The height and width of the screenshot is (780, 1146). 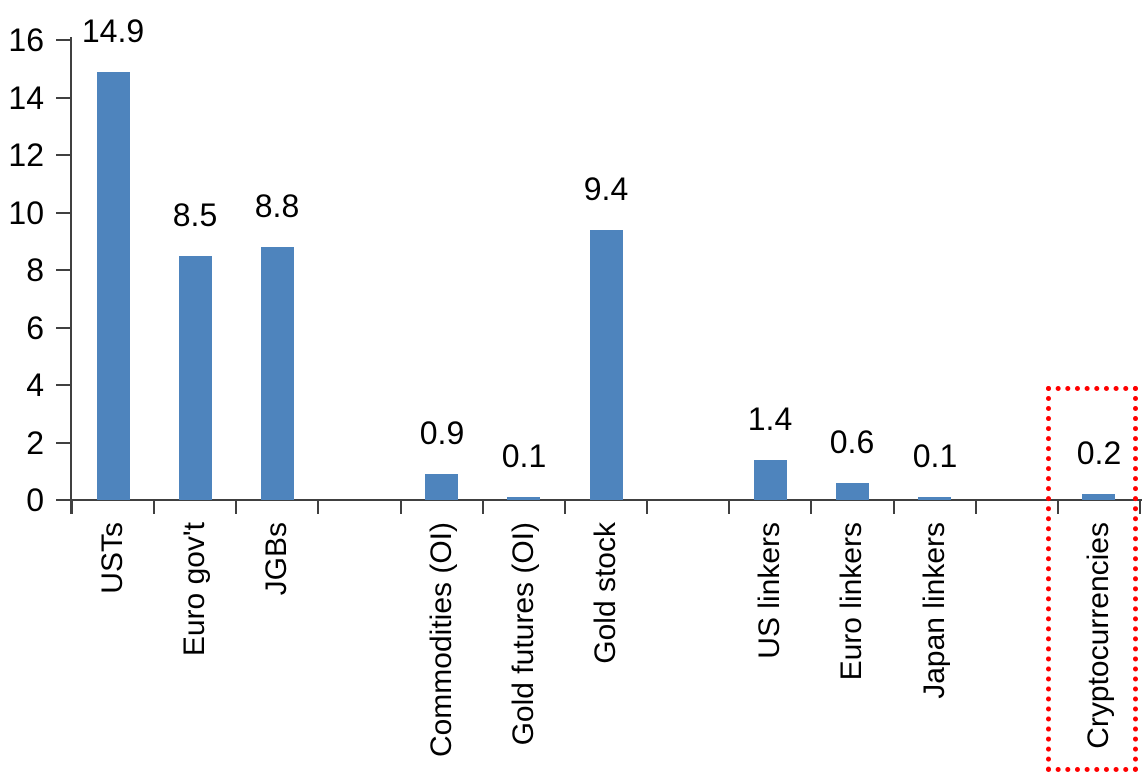 I want to click on y-axis-tick-label: 4, so click(x=35, y=385).